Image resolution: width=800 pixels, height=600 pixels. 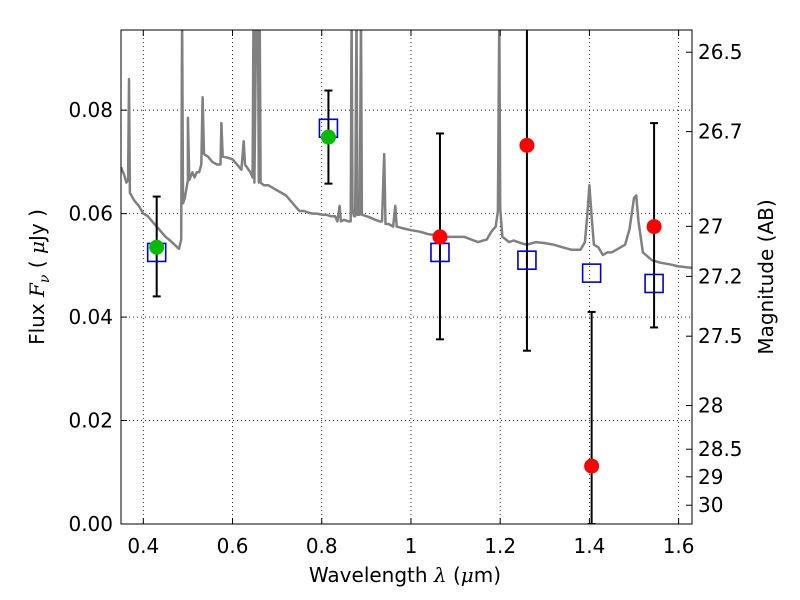 I want to click on y2-tick-label: 26.5, so click(x=720, y=52).